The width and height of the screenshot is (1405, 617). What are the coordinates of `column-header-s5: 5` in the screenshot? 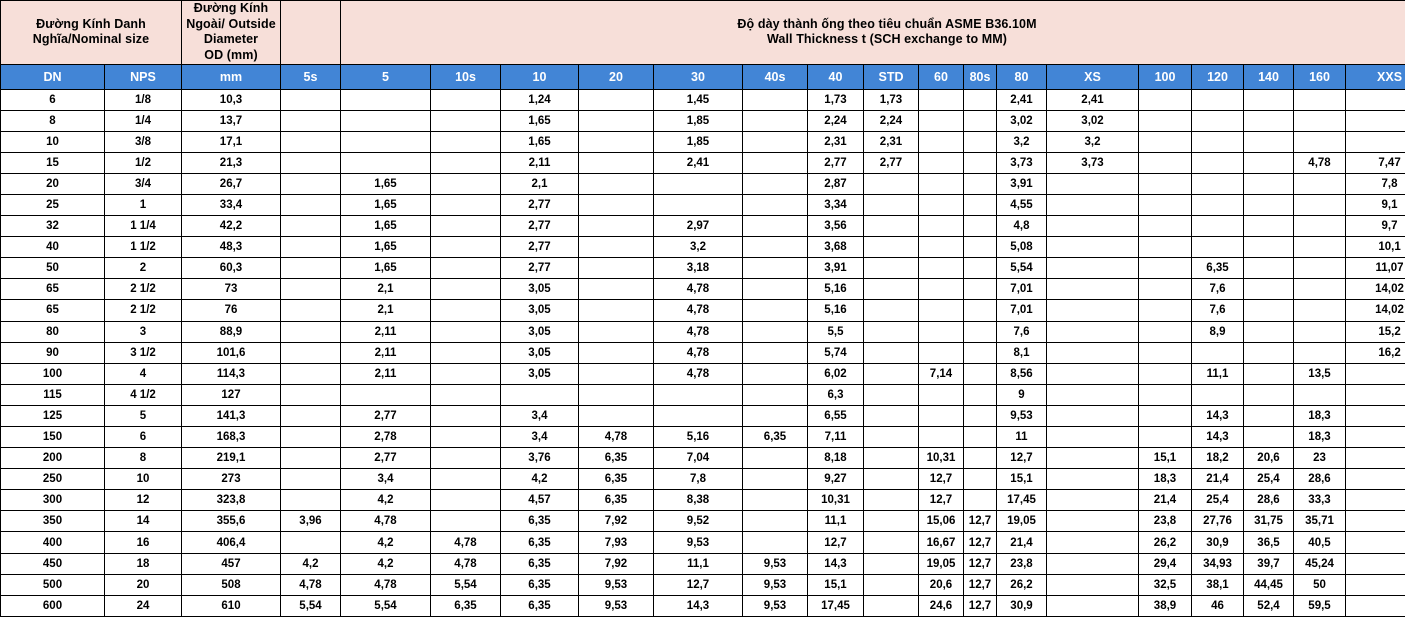 It's located at (386, 76).